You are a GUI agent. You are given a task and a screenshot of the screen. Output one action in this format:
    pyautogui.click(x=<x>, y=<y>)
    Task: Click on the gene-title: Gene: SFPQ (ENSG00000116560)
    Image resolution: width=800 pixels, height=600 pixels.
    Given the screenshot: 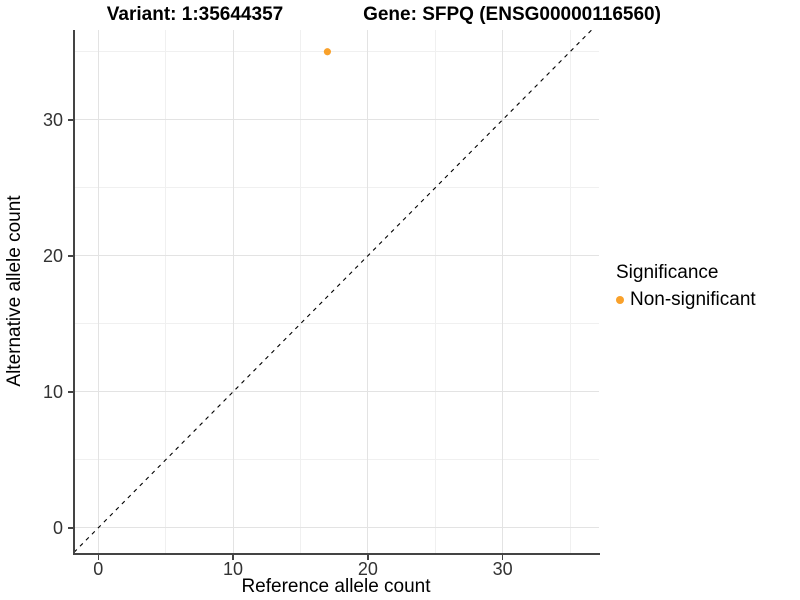 What is the action you would take?
    pyautogui.click(x=512, y=14)
    